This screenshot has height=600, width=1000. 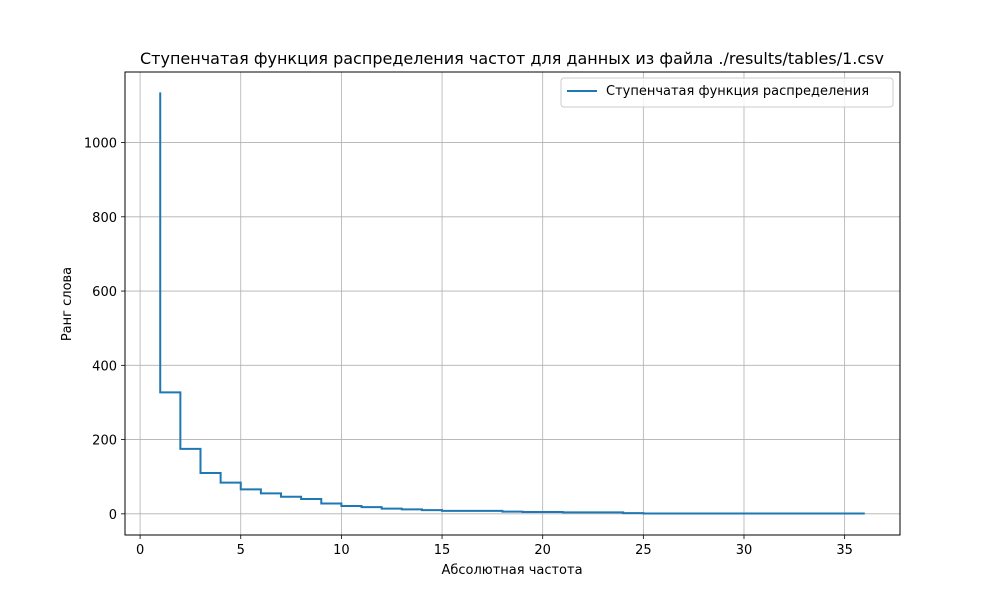 I want to click on x-tick-label: 0, so click(x=140, y=550).